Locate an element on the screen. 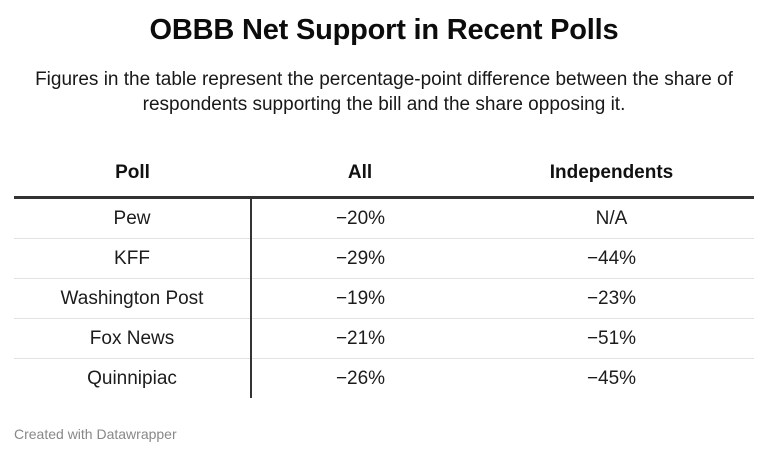  all-value-cell: −20% is located at coordinates (360, 218).